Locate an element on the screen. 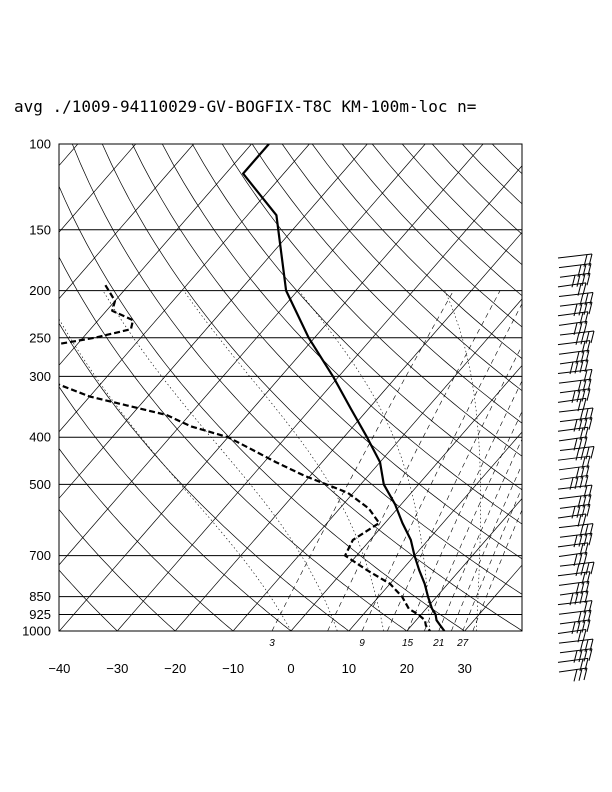  y-tick-label: 1000 is located at coordinates (36, 631).